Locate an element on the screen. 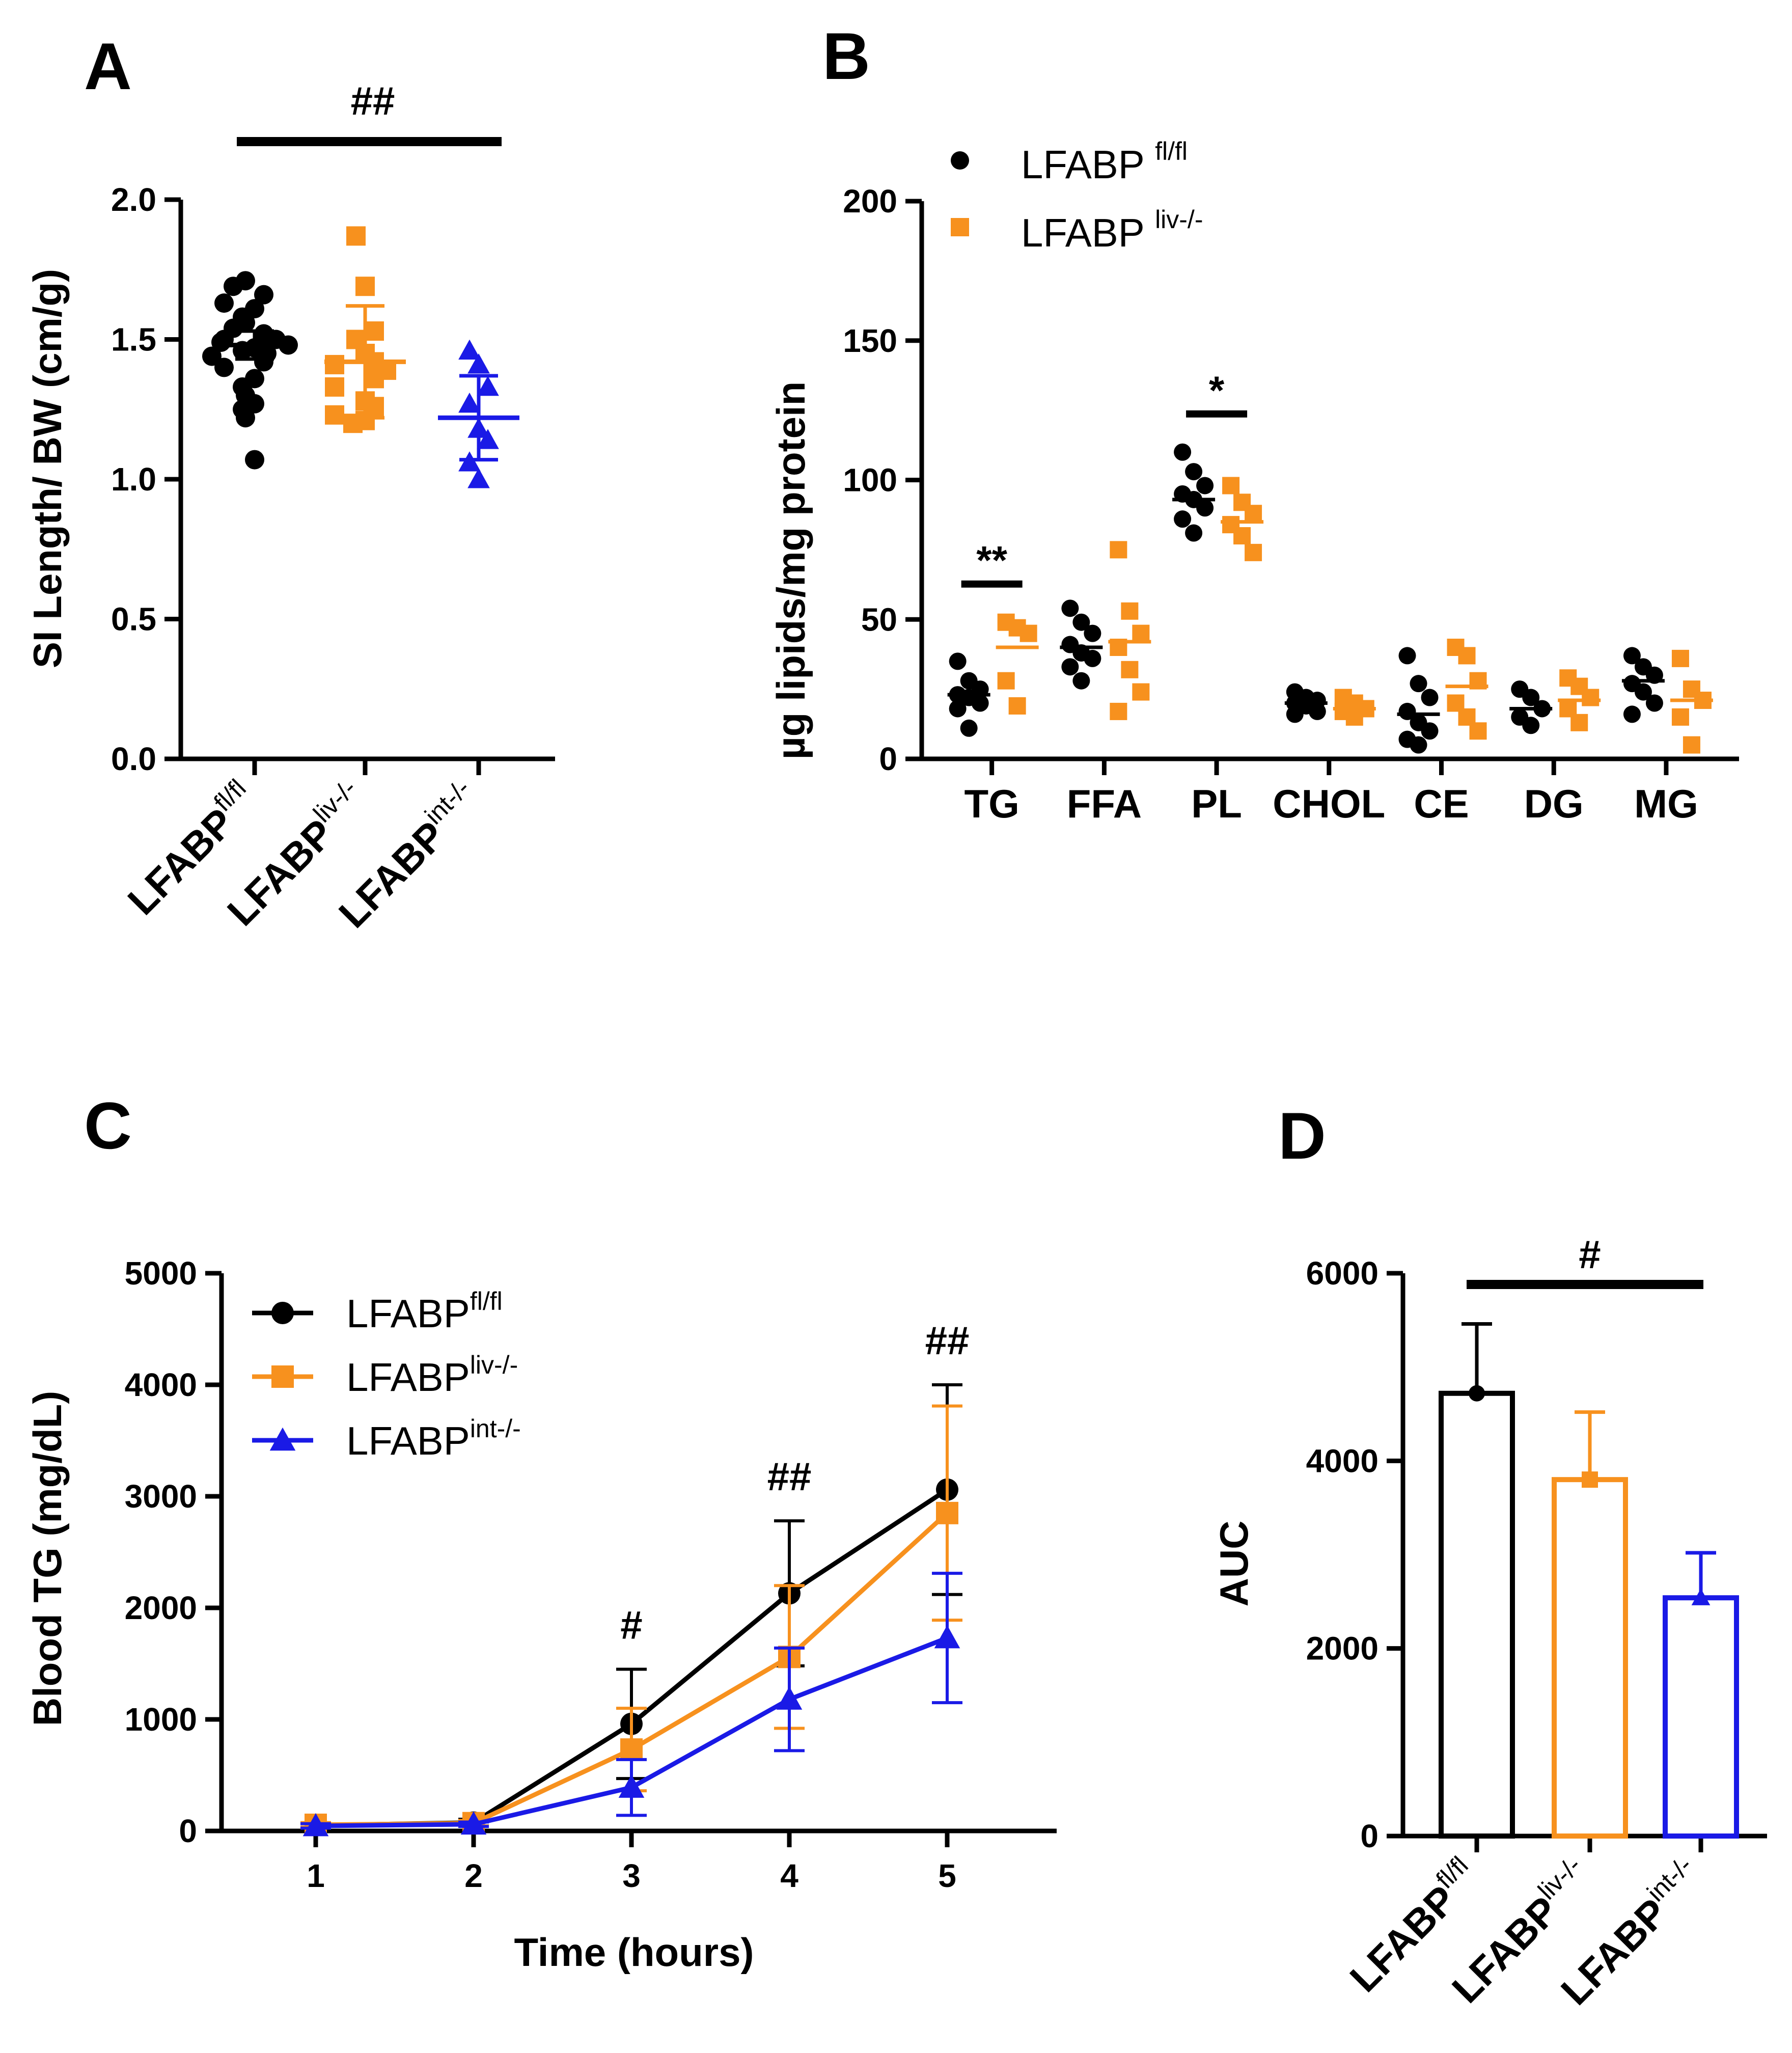 The height and width of the screenshot is (2053, 1792). panel-c-x-tick-label: 1 is located at coordinates (316, 1875).